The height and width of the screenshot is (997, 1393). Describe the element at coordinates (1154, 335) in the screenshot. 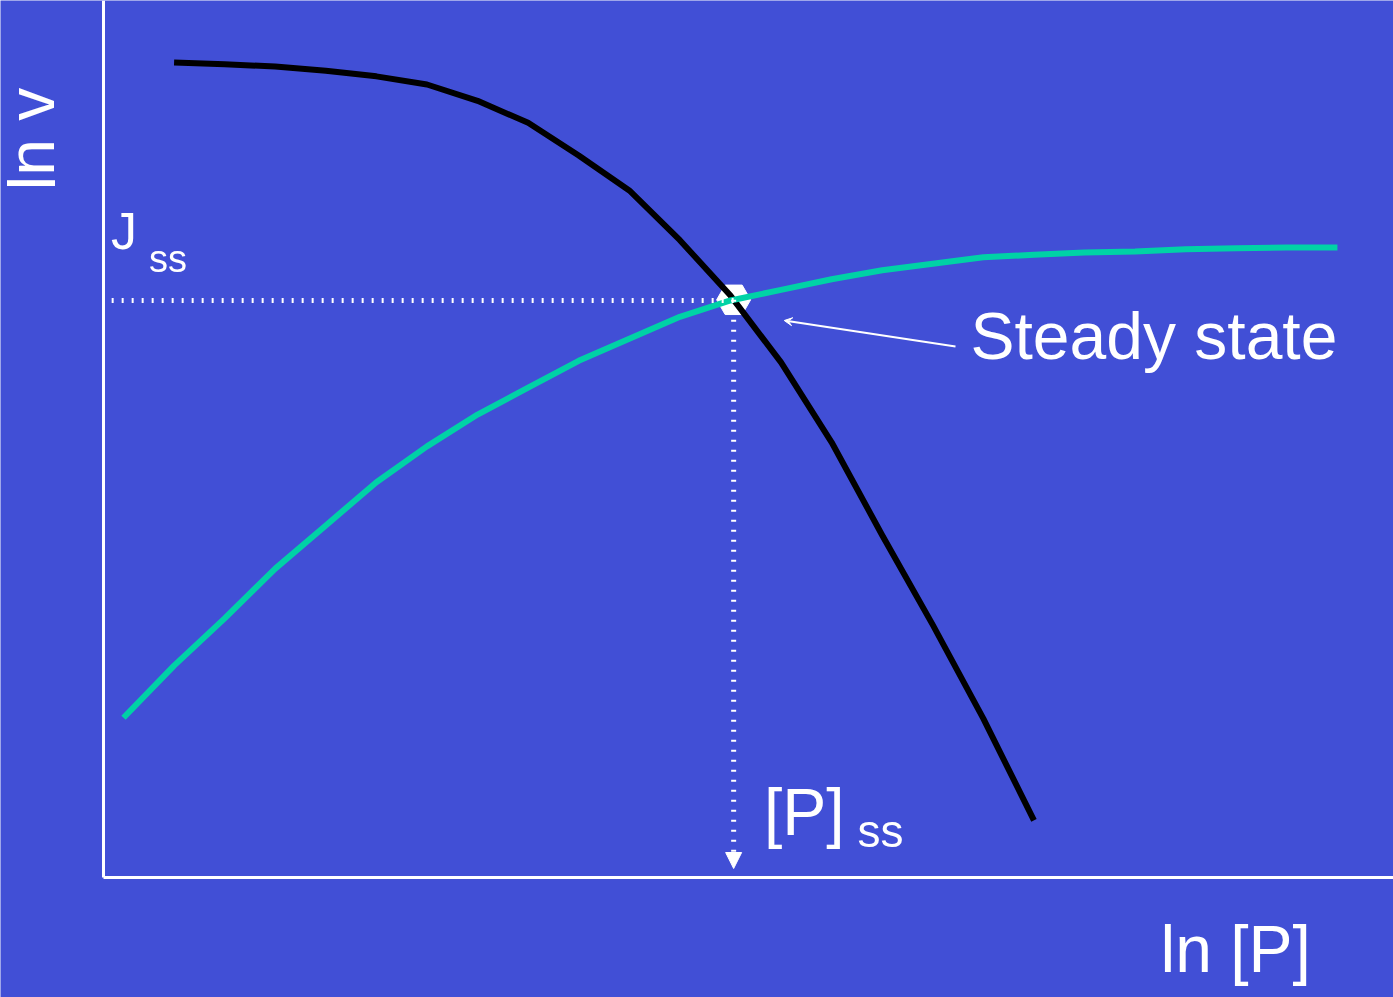

I see `annotation: Steady state` at that location.